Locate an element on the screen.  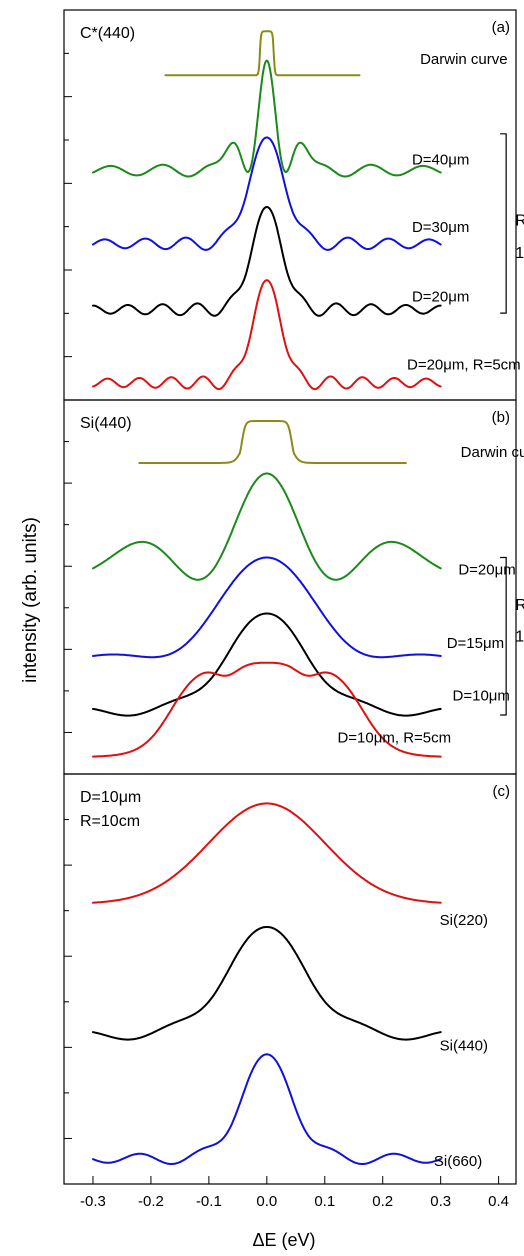
series-label-si440: Si(440) is located at coordinates (464, 1045).